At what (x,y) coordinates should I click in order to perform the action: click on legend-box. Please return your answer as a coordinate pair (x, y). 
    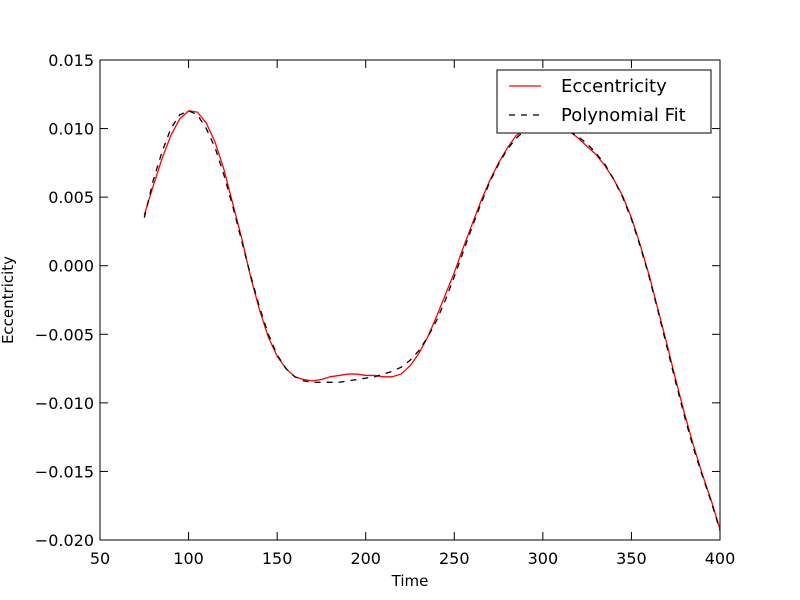
    Looking at the image, I should click on (604, 101).